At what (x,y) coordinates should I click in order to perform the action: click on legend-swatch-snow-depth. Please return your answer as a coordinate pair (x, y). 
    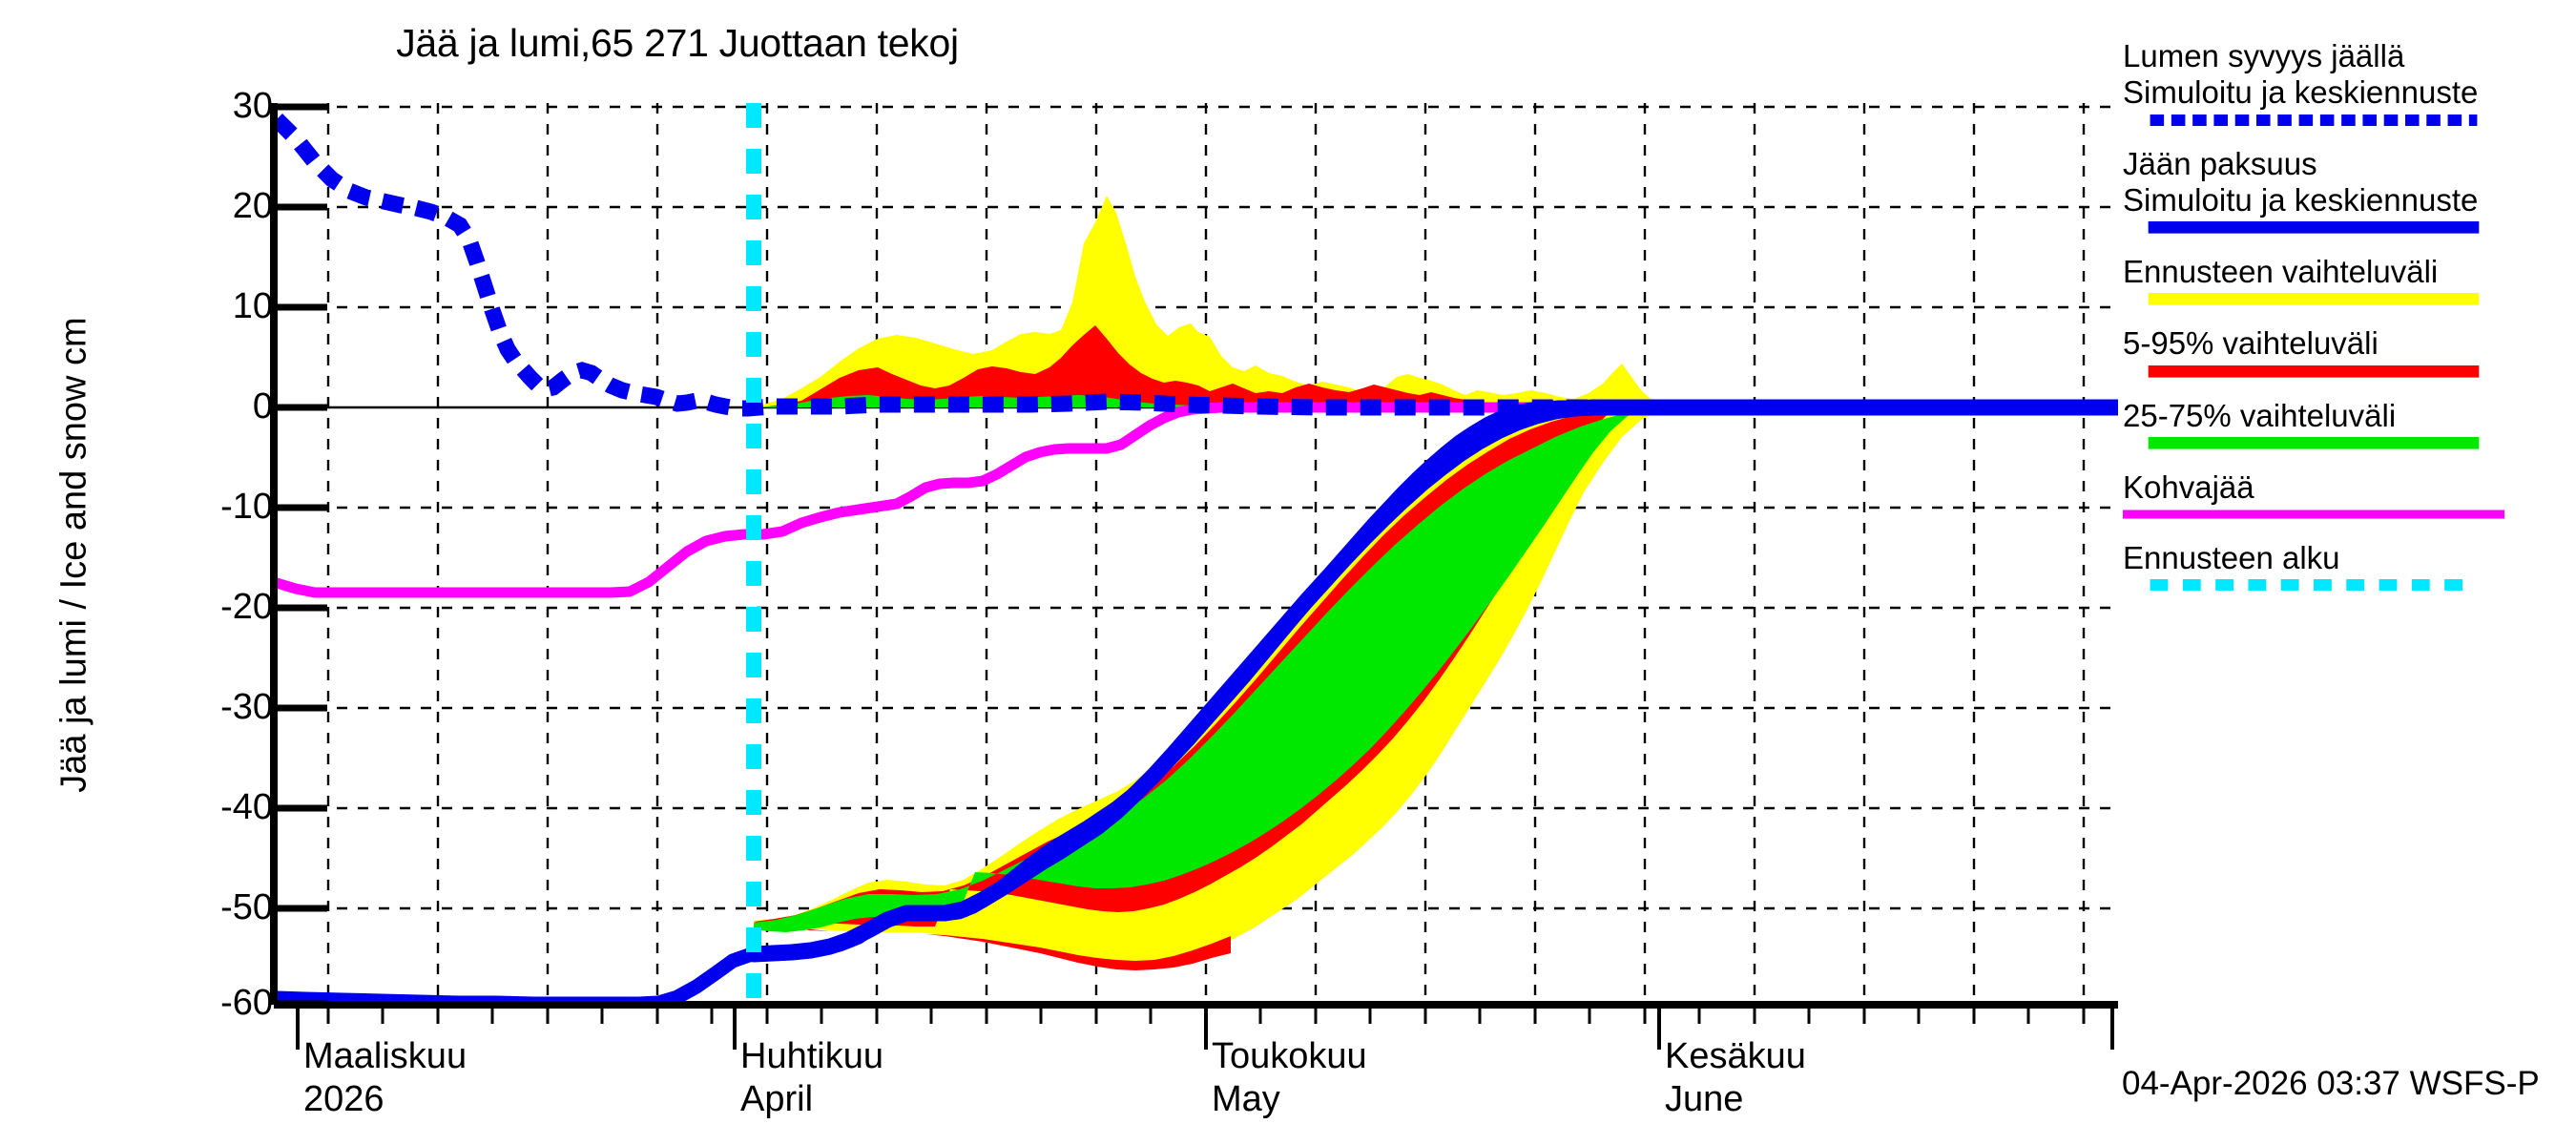
    Looking at the image, I should click on (2314, 120).